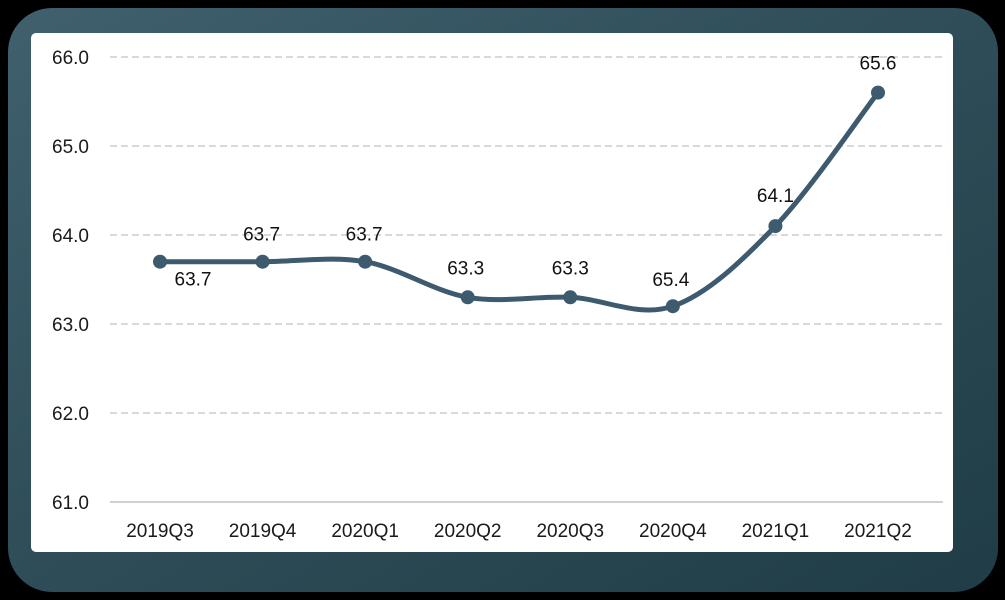 The width and height of the screenshot is (1005, 600). Describe the element at coordinates (70, 236) in the screenshot. I see `y-axis-tick-label: 64.0` at that location.